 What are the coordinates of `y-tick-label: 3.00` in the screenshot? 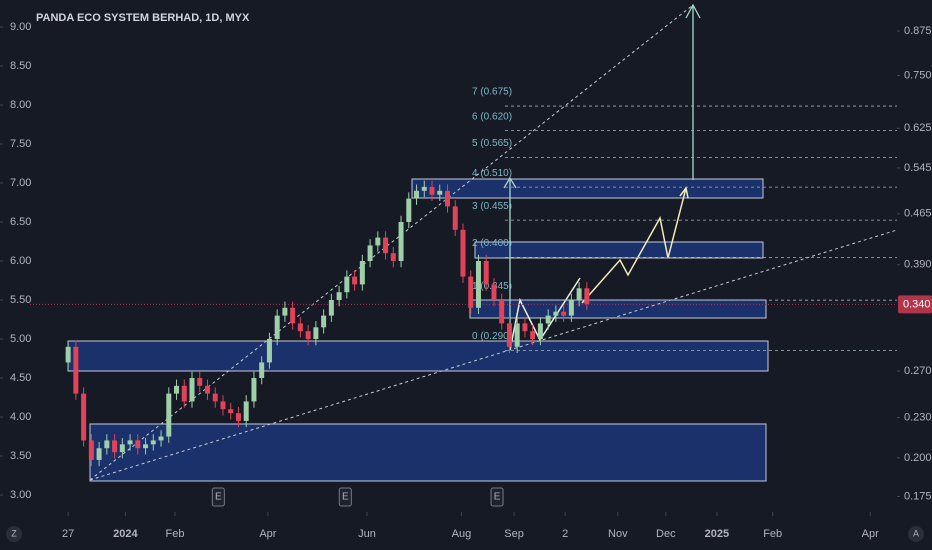 It's located at (20, 495).